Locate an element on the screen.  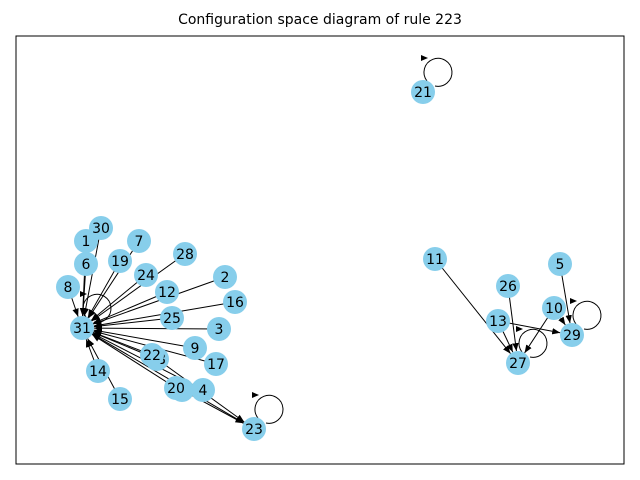
node-label-6: 6 is located at coordinates (86, 265).